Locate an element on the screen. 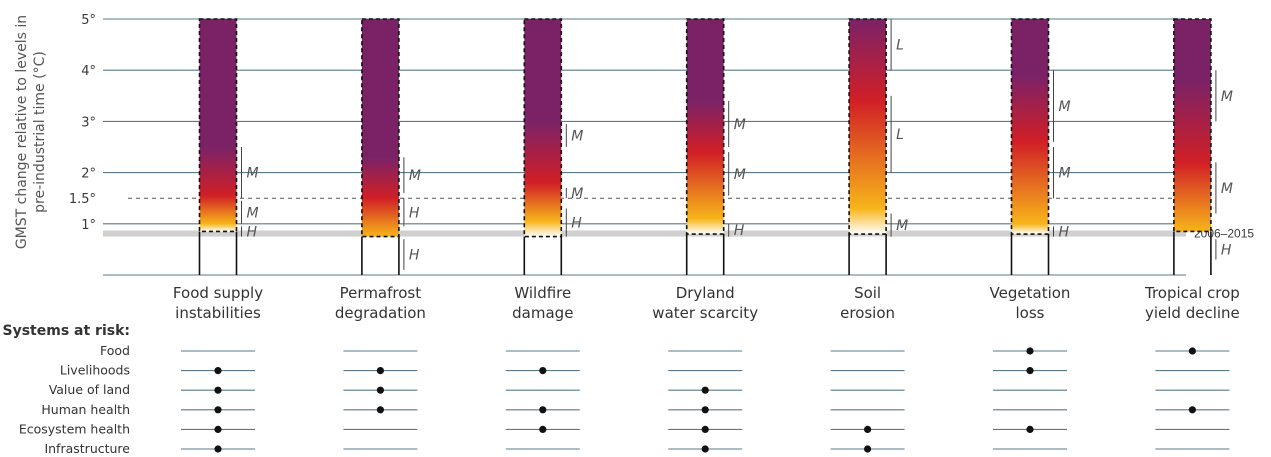 The width and height of the screenshot is (1271, 457). category-label: yield decline is located at coordinates (1192, 313).